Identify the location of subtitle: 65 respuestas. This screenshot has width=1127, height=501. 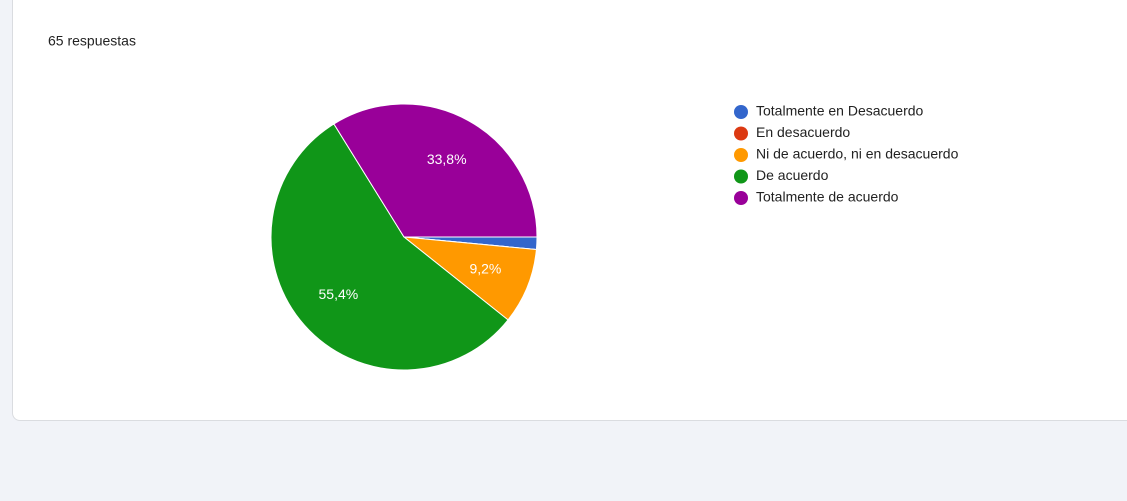
(92, 41).